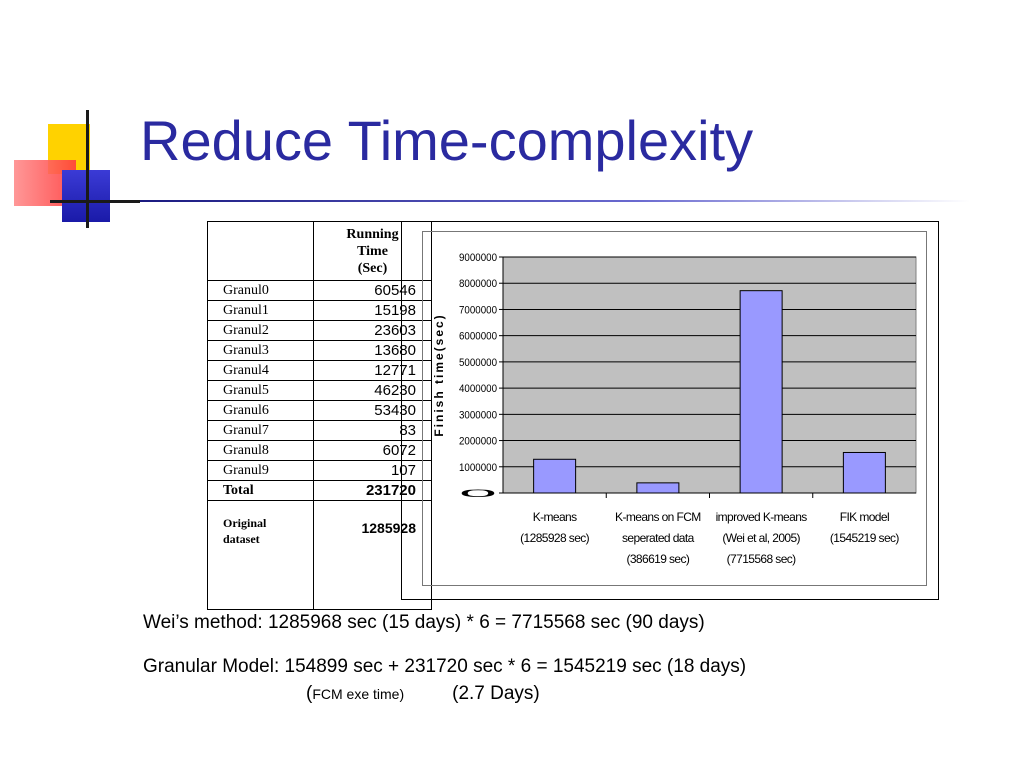  I want to click on table-row: Granul0 60546, so click(319, 290).